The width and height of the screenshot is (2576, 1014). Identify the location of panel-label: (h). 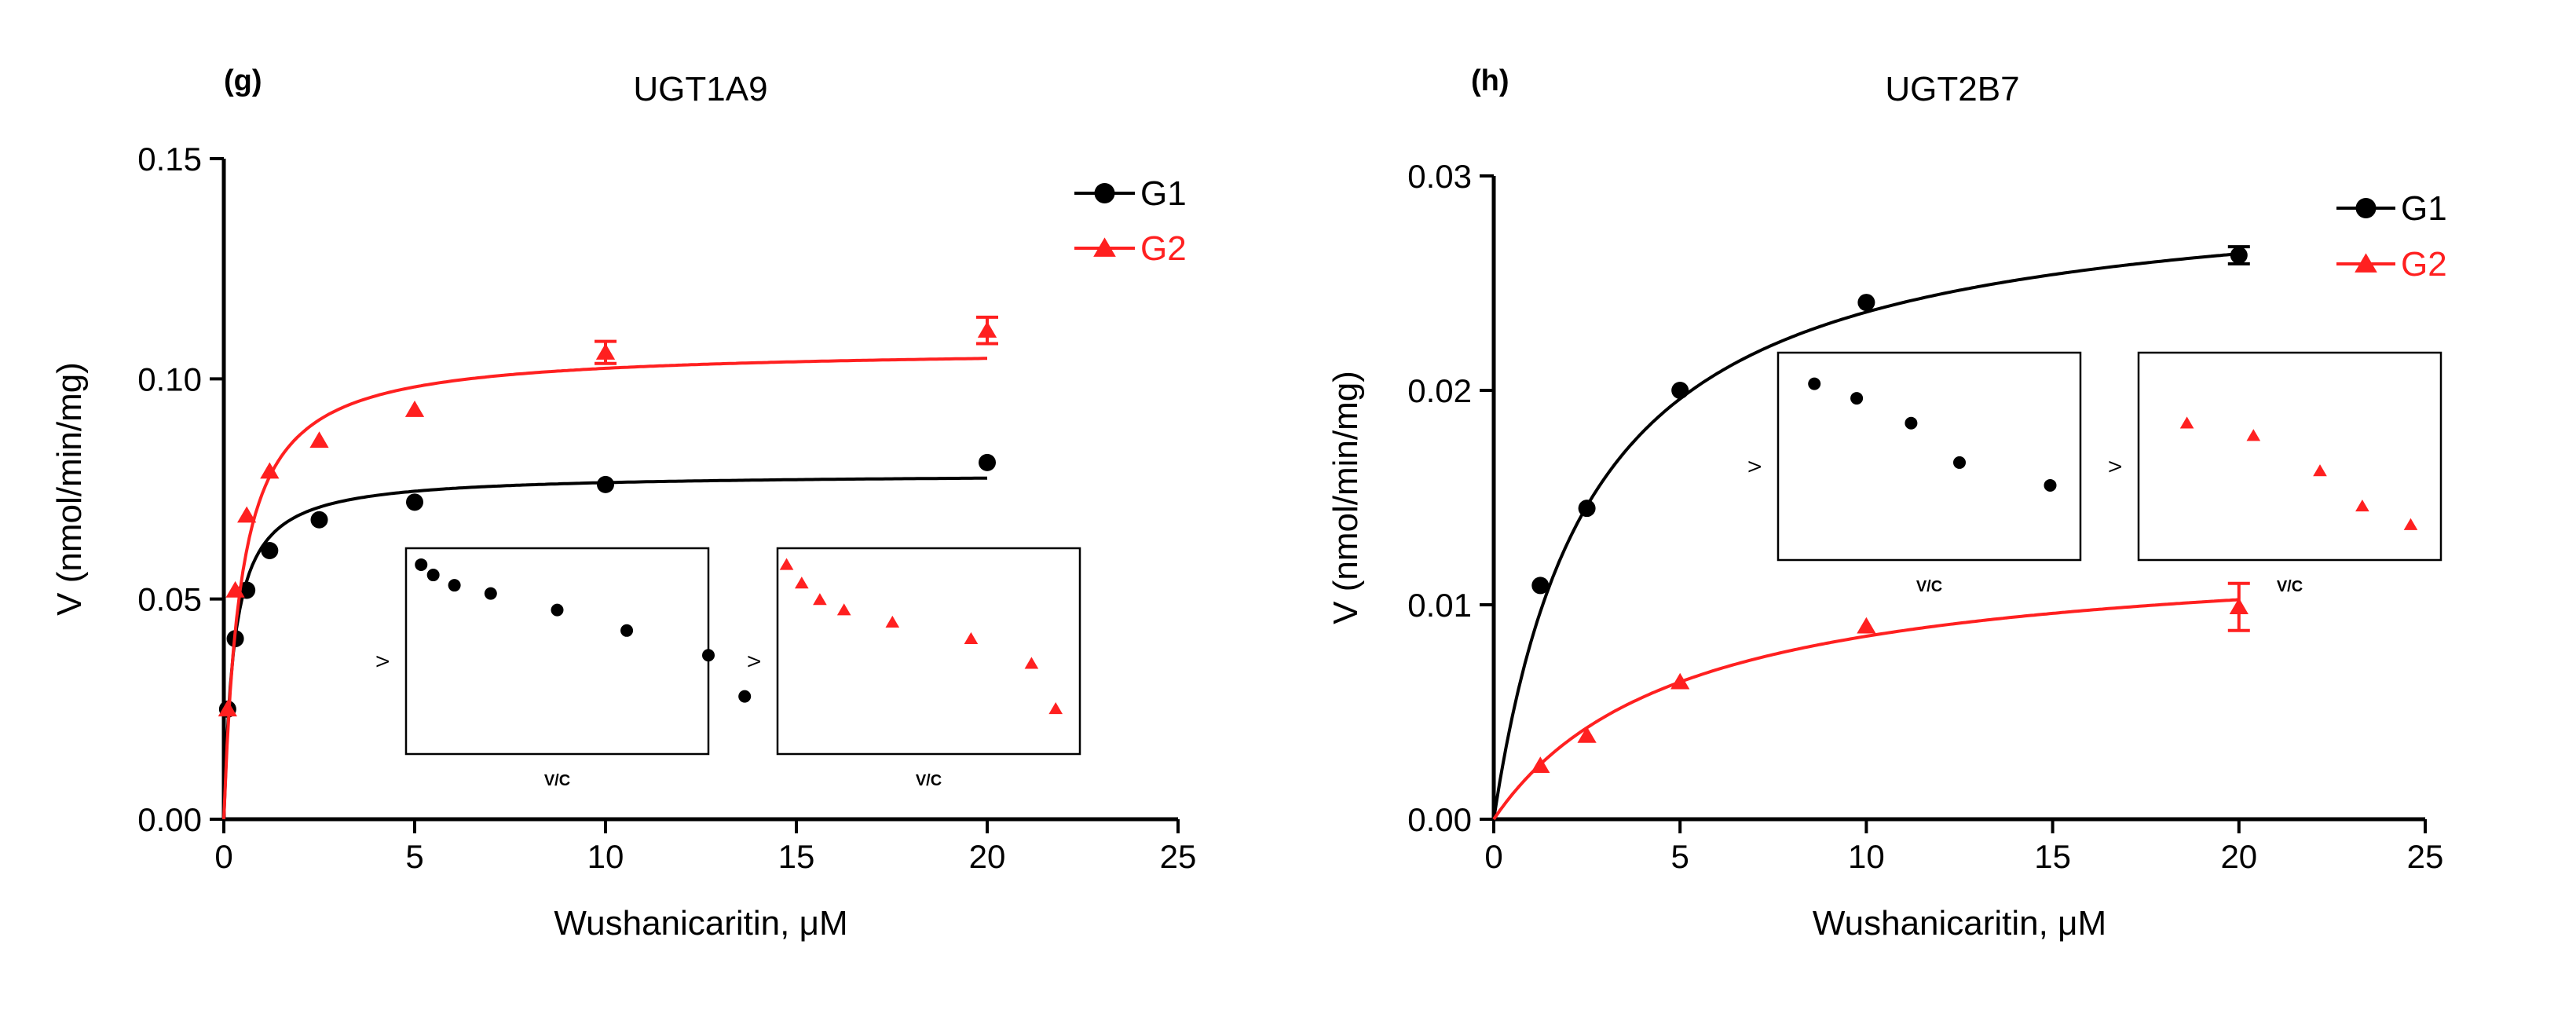
(1490, 80).